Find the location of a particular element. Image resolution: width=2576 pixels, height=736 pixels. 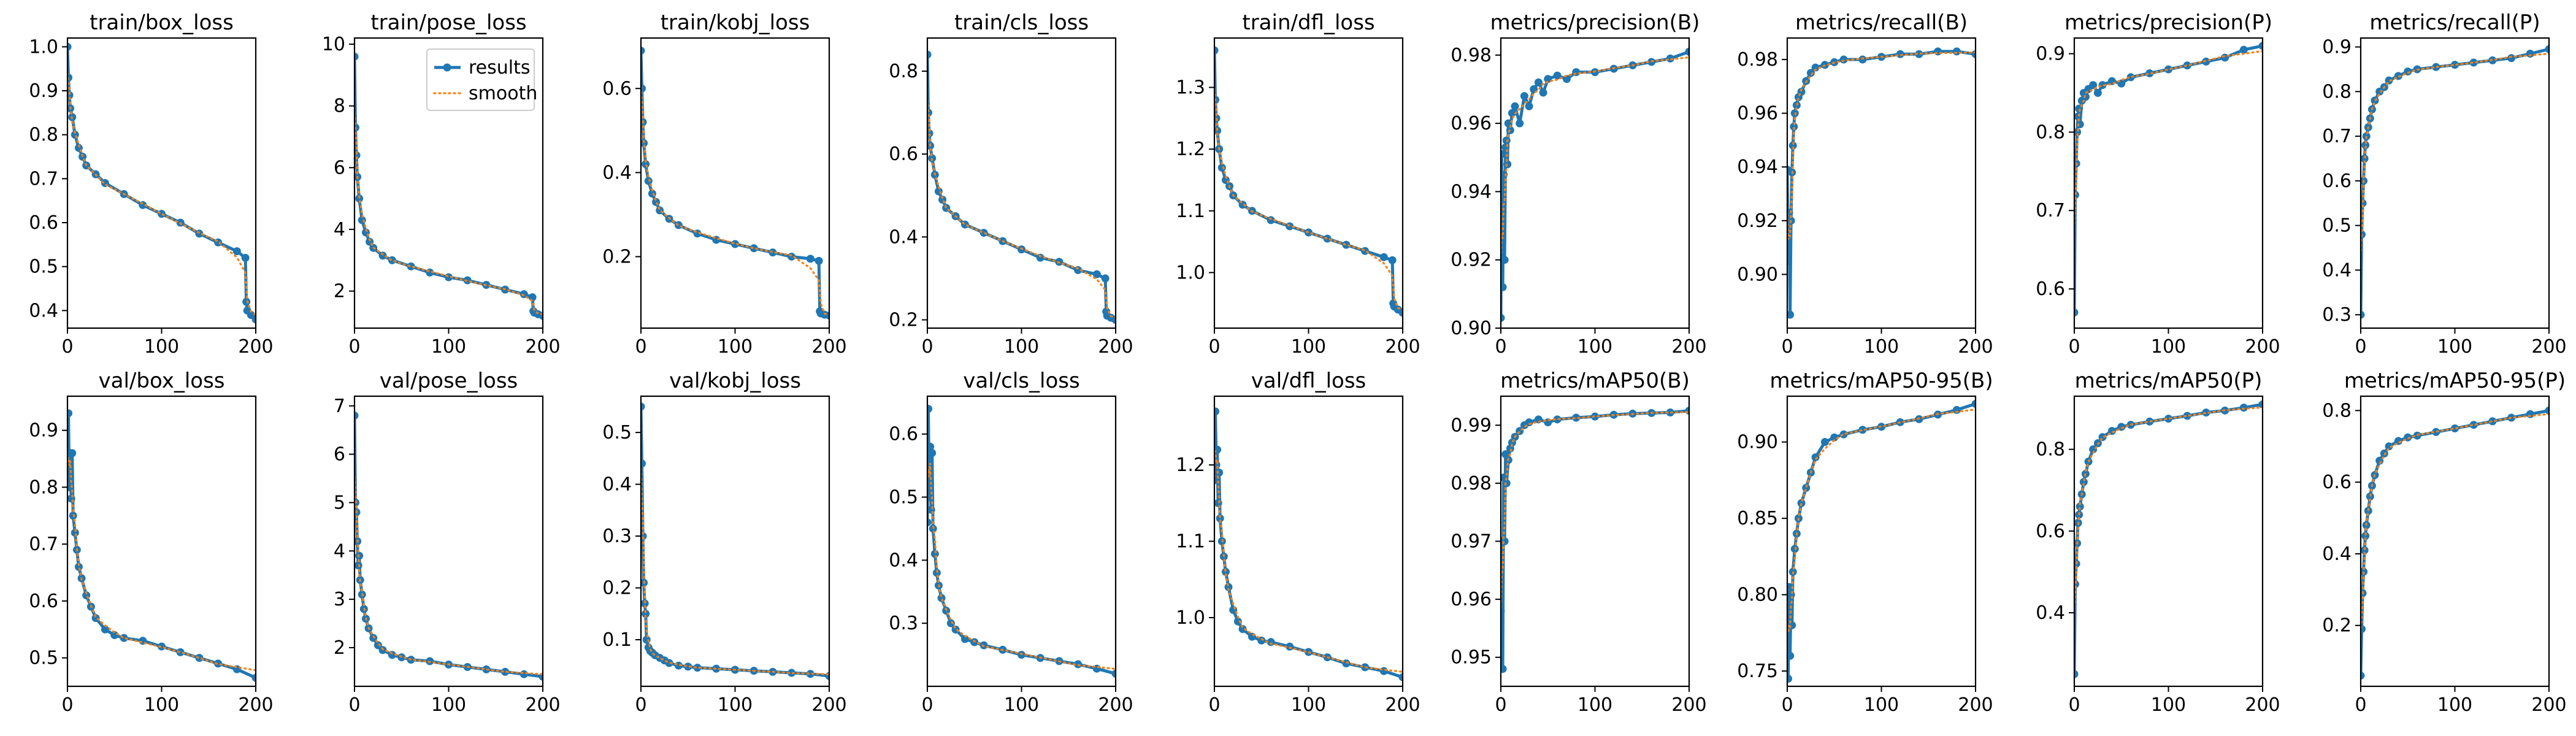

subplot: metrics/precision(P) 0 100 200 0.6 0.7 0.8 0.9 is located at coordinates (2158, 184).